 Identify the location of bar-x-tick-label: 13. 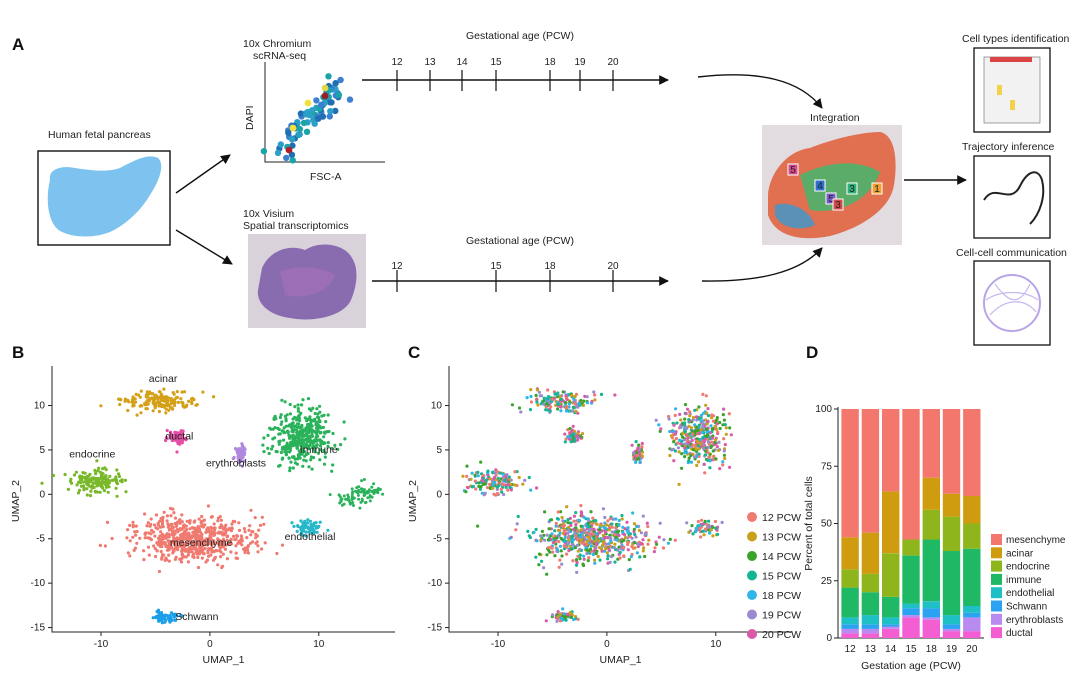
(871, 649).